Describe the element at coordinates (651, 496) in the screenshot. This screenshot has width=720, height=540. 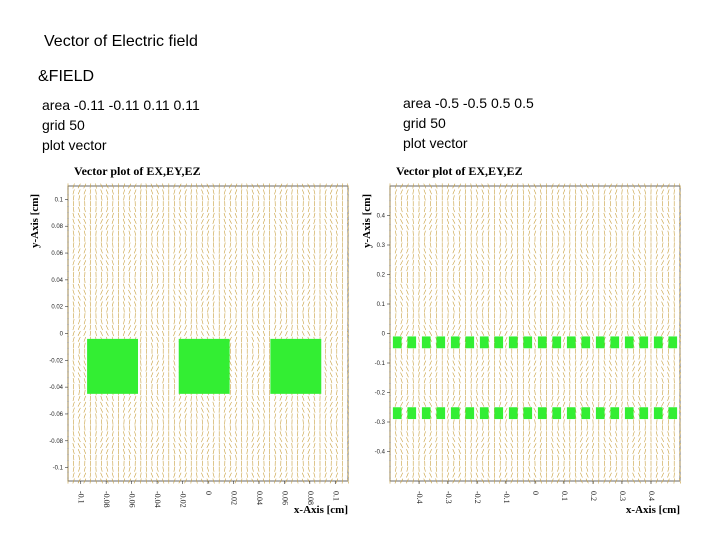
I see `x-tick-label: 0.4` at that location.